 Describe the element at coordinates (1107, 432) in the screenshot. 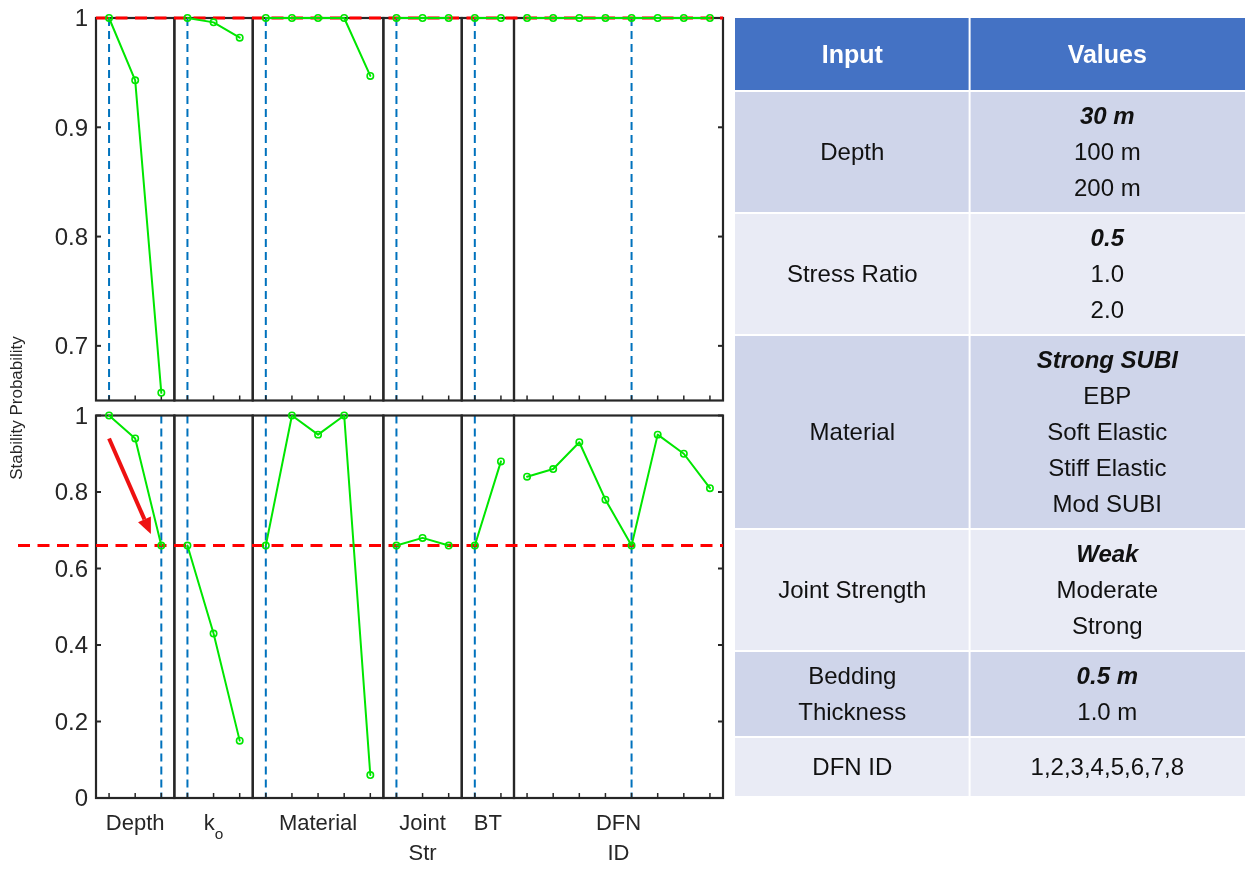

I see `text: Soft Elastic` at that location.